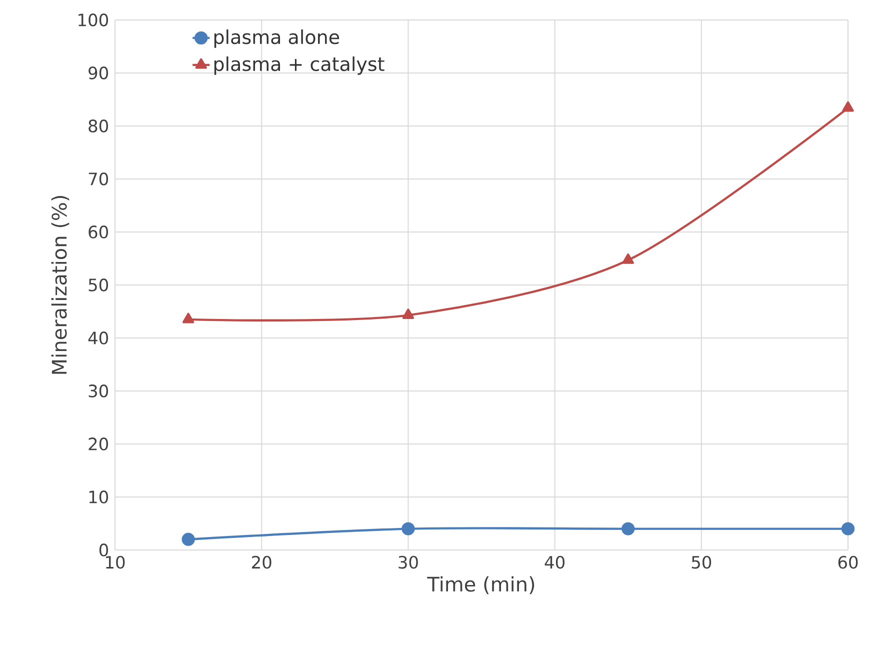 The height and width of the screenshot is (646, 869). I want to click on x-tick-label: 10, so click(115, 562).